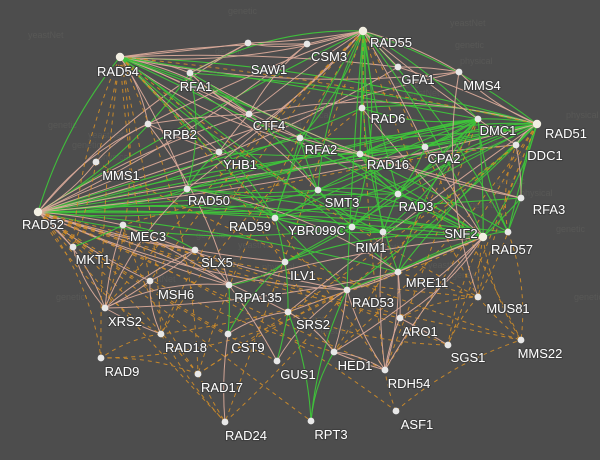  What do you see at coordinates (123, 225) in the screenshot?
I see `graph-node-mec3` at bounding box center [123, 225].